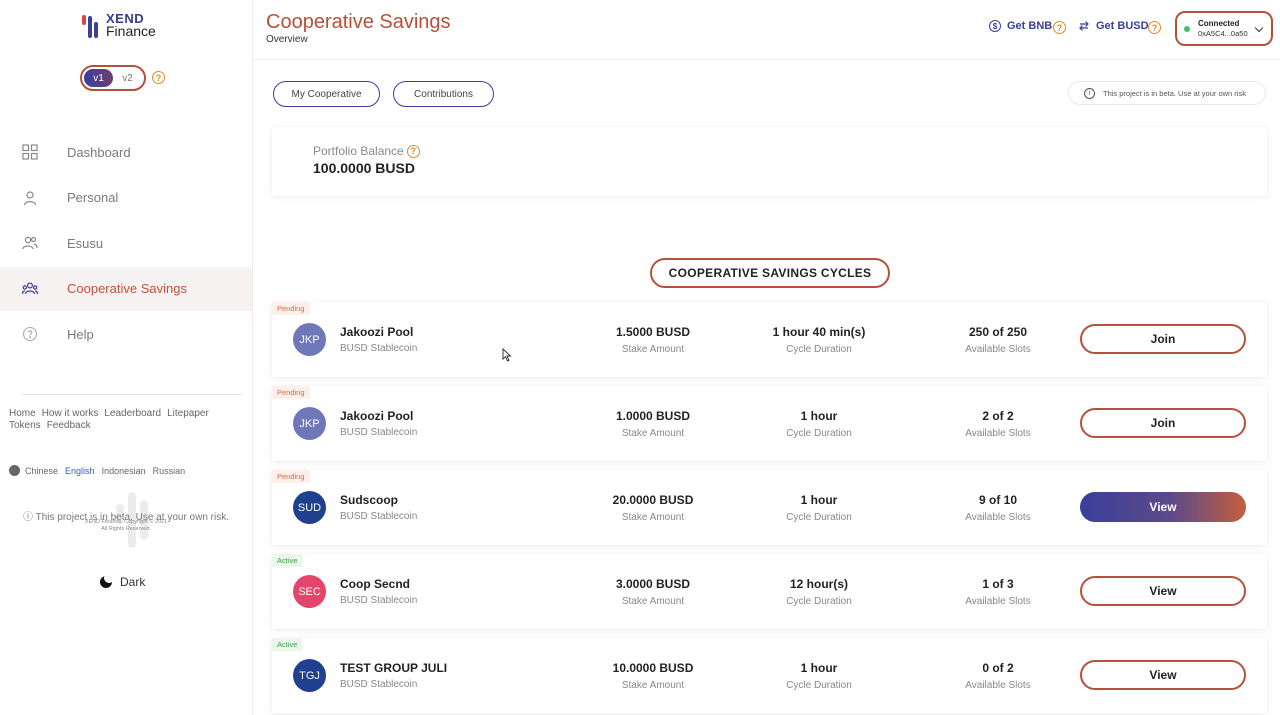  I want to click on chevron-down-icon, so click(1259, 28).